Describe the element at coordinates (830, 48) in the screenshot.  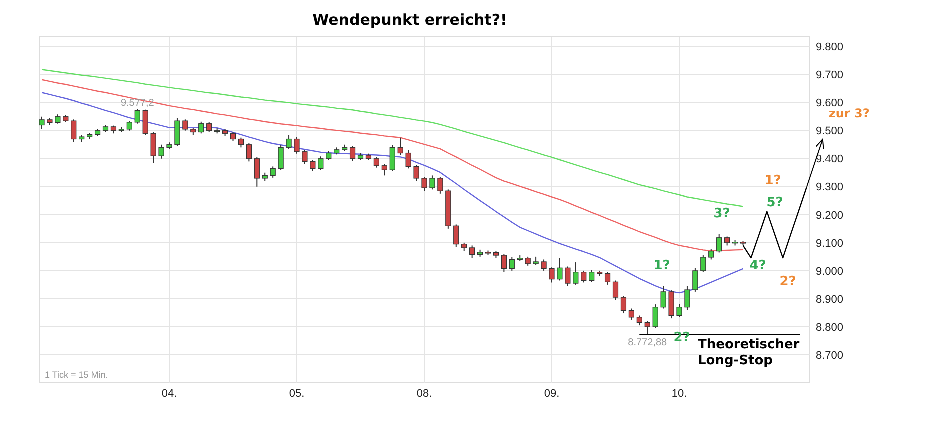
I see `y-tick-label: 9.800` at that location.